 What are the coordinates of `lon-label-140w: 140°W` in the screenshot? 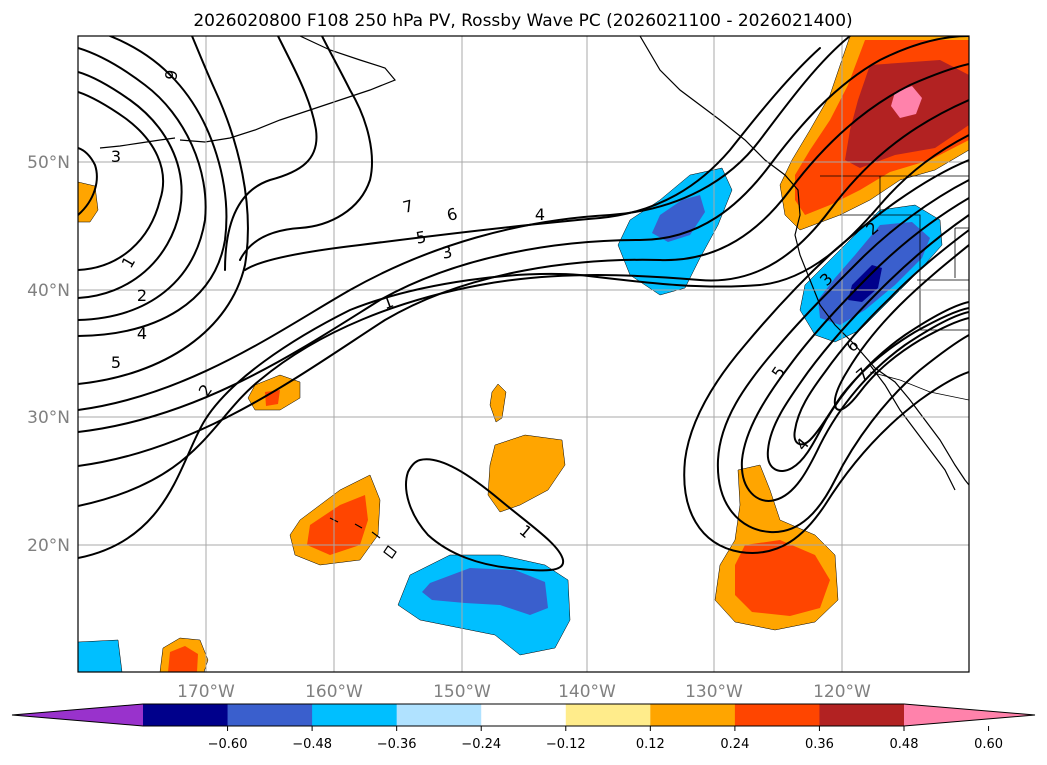 It's located at (587, 692).